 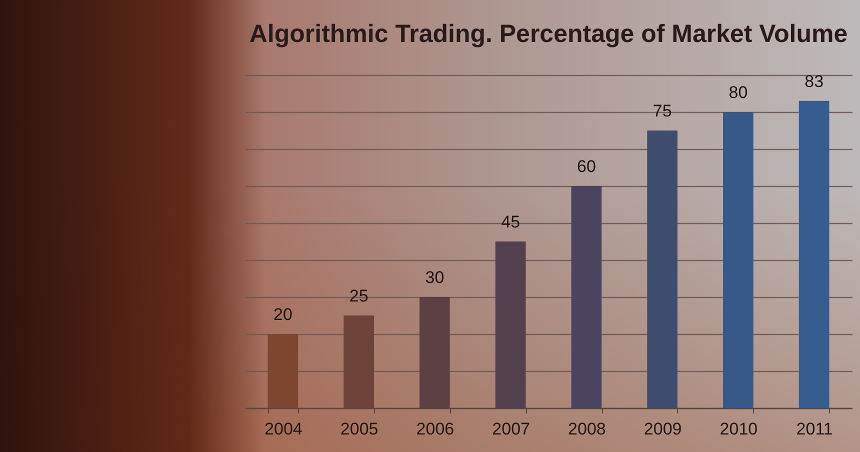 I want to click on data-label: 45, so click(x=510, y=222).